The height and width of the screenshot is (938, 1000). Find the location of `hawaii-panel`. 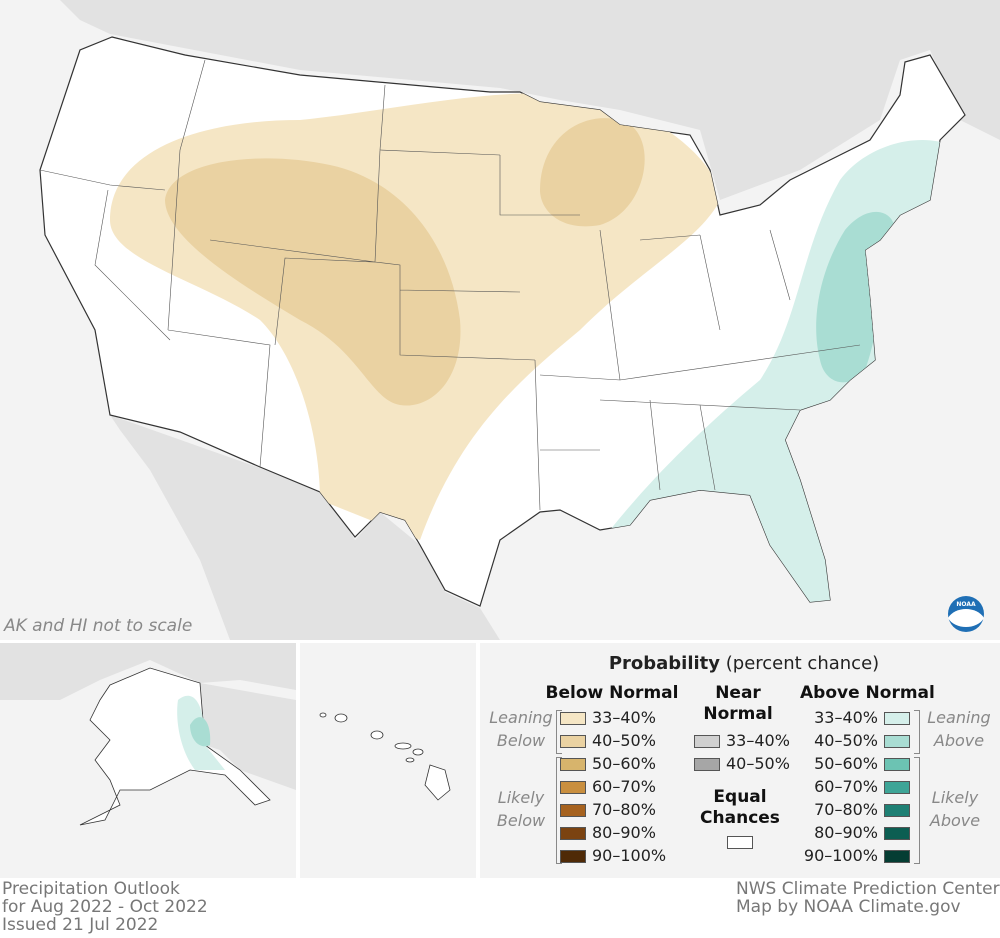

hawaii-panel is located at coordinates (388, 760).